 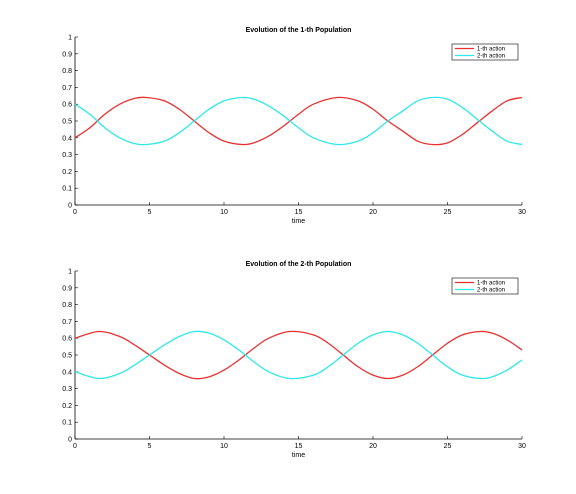 I want to click on chart-title: Evolution of the 2-th Population, so click(x=299, y=264).